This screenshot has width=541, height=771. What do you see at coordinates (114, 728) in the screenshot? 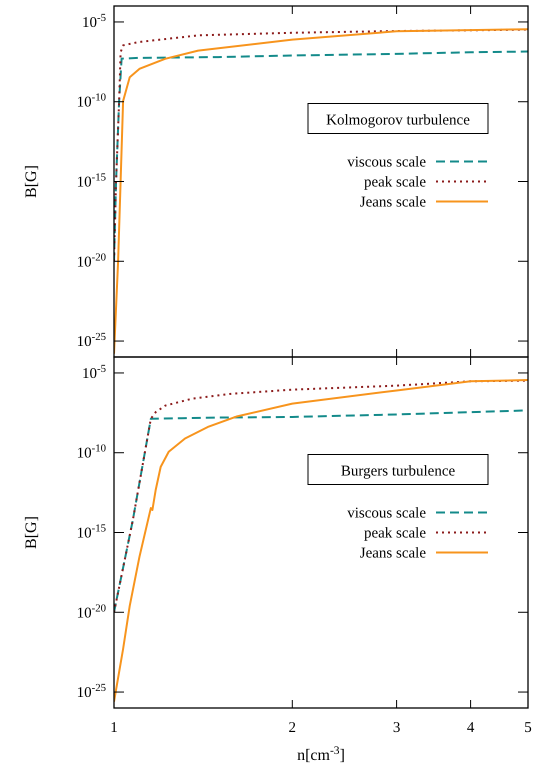
I see `x-tick-label: 1` at bounding box center [114, 728].